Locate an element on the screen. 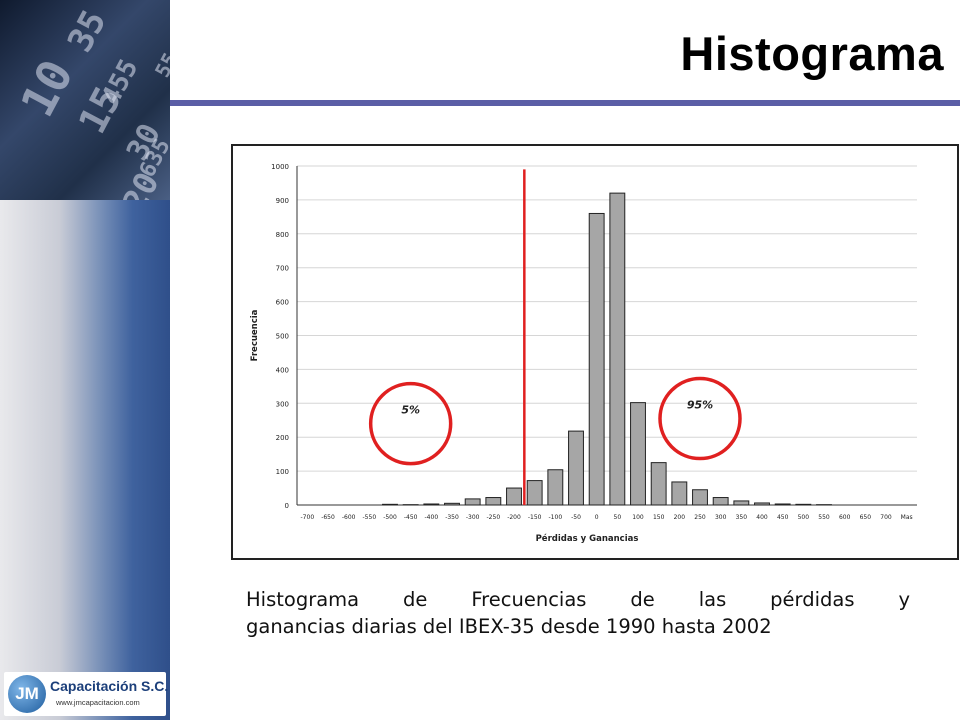 The width and height of the screenshot is (960, 720). x-tick-label: -400 is located at coordinates (432, 517).